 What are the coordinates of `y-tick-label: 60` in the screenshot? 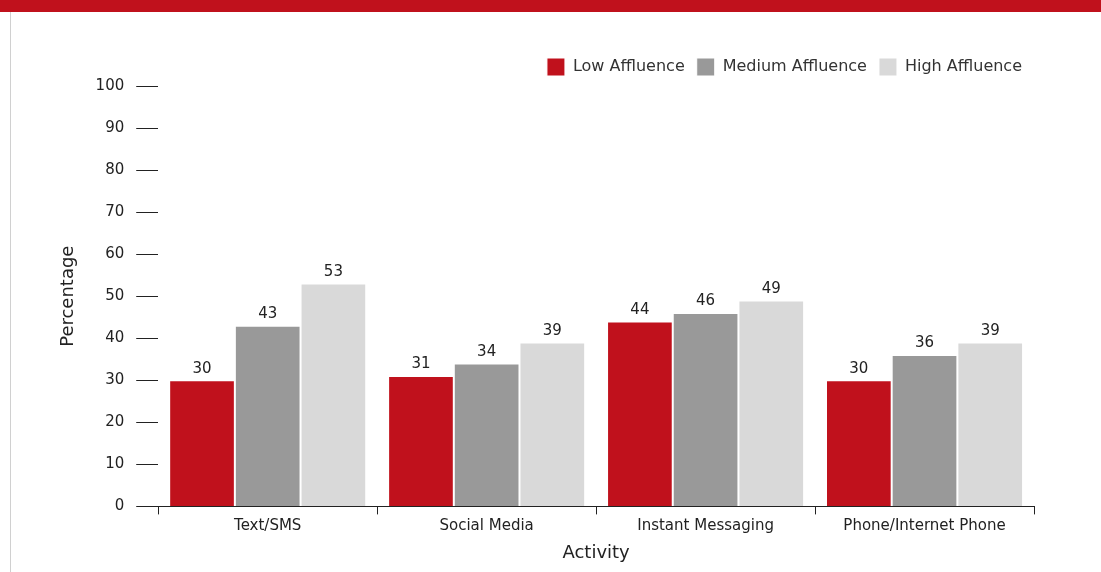 It's located at (115, 253).